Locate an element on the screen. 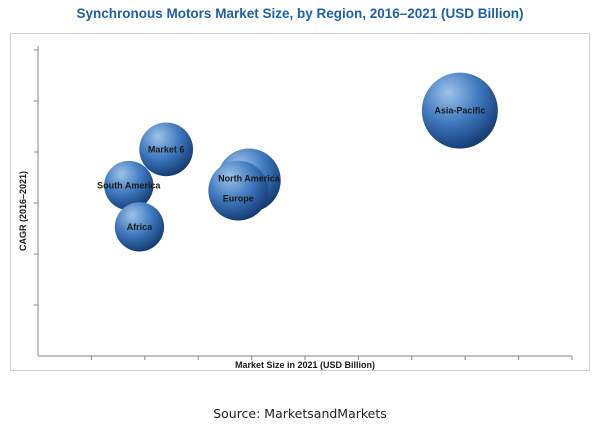 The width and height of the screenshot is (600, 431). bubble-label-asia-pacific: Asia-Pacific is located at coordinates (459, 111).